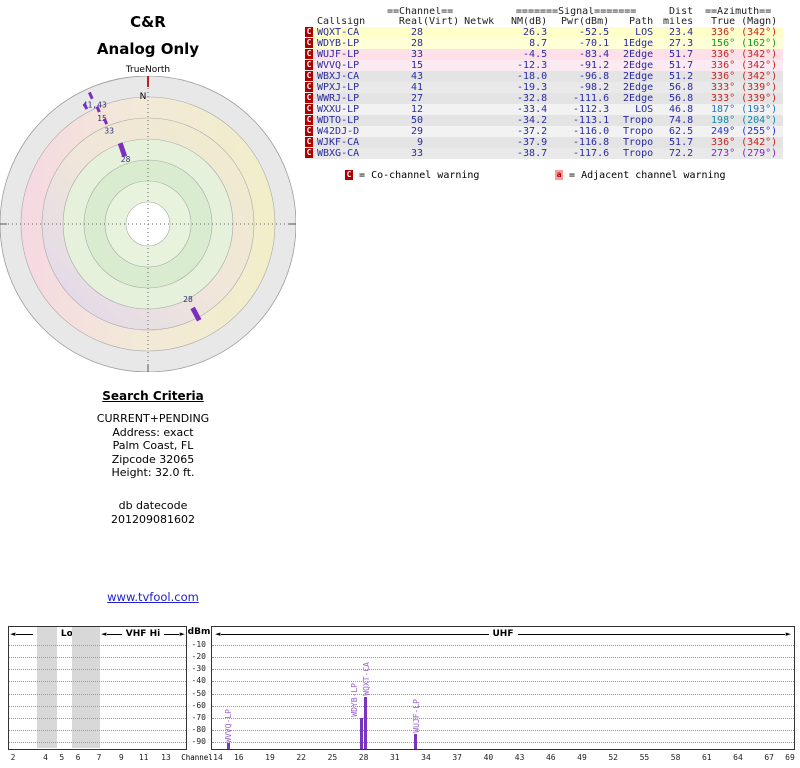 Image resolution: width=800 pixels, height=768 pixels. What do you see at coordinates (544, 131) in the screenshot?
I see `table-row: C W42DJ-D 29 -37.2 -116.0 Tropo 62.5 249° (255°)` at bounding box center [544, 131].